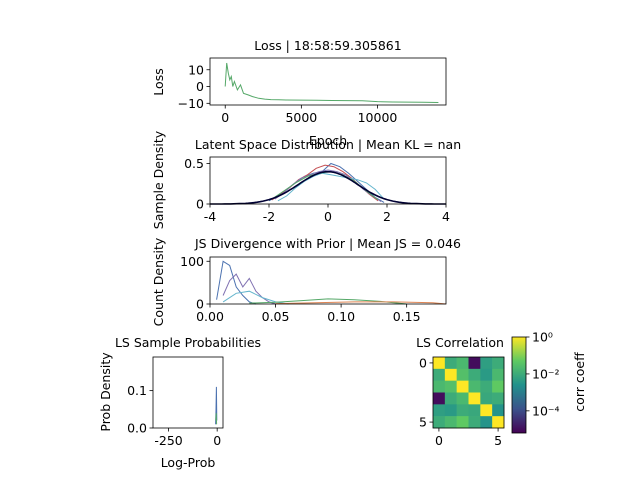  What do you see at coordinates (498, 440) in the screenshot?
I see `heatmap-xtick-label-1: 5` at bounding box center [498, 440].